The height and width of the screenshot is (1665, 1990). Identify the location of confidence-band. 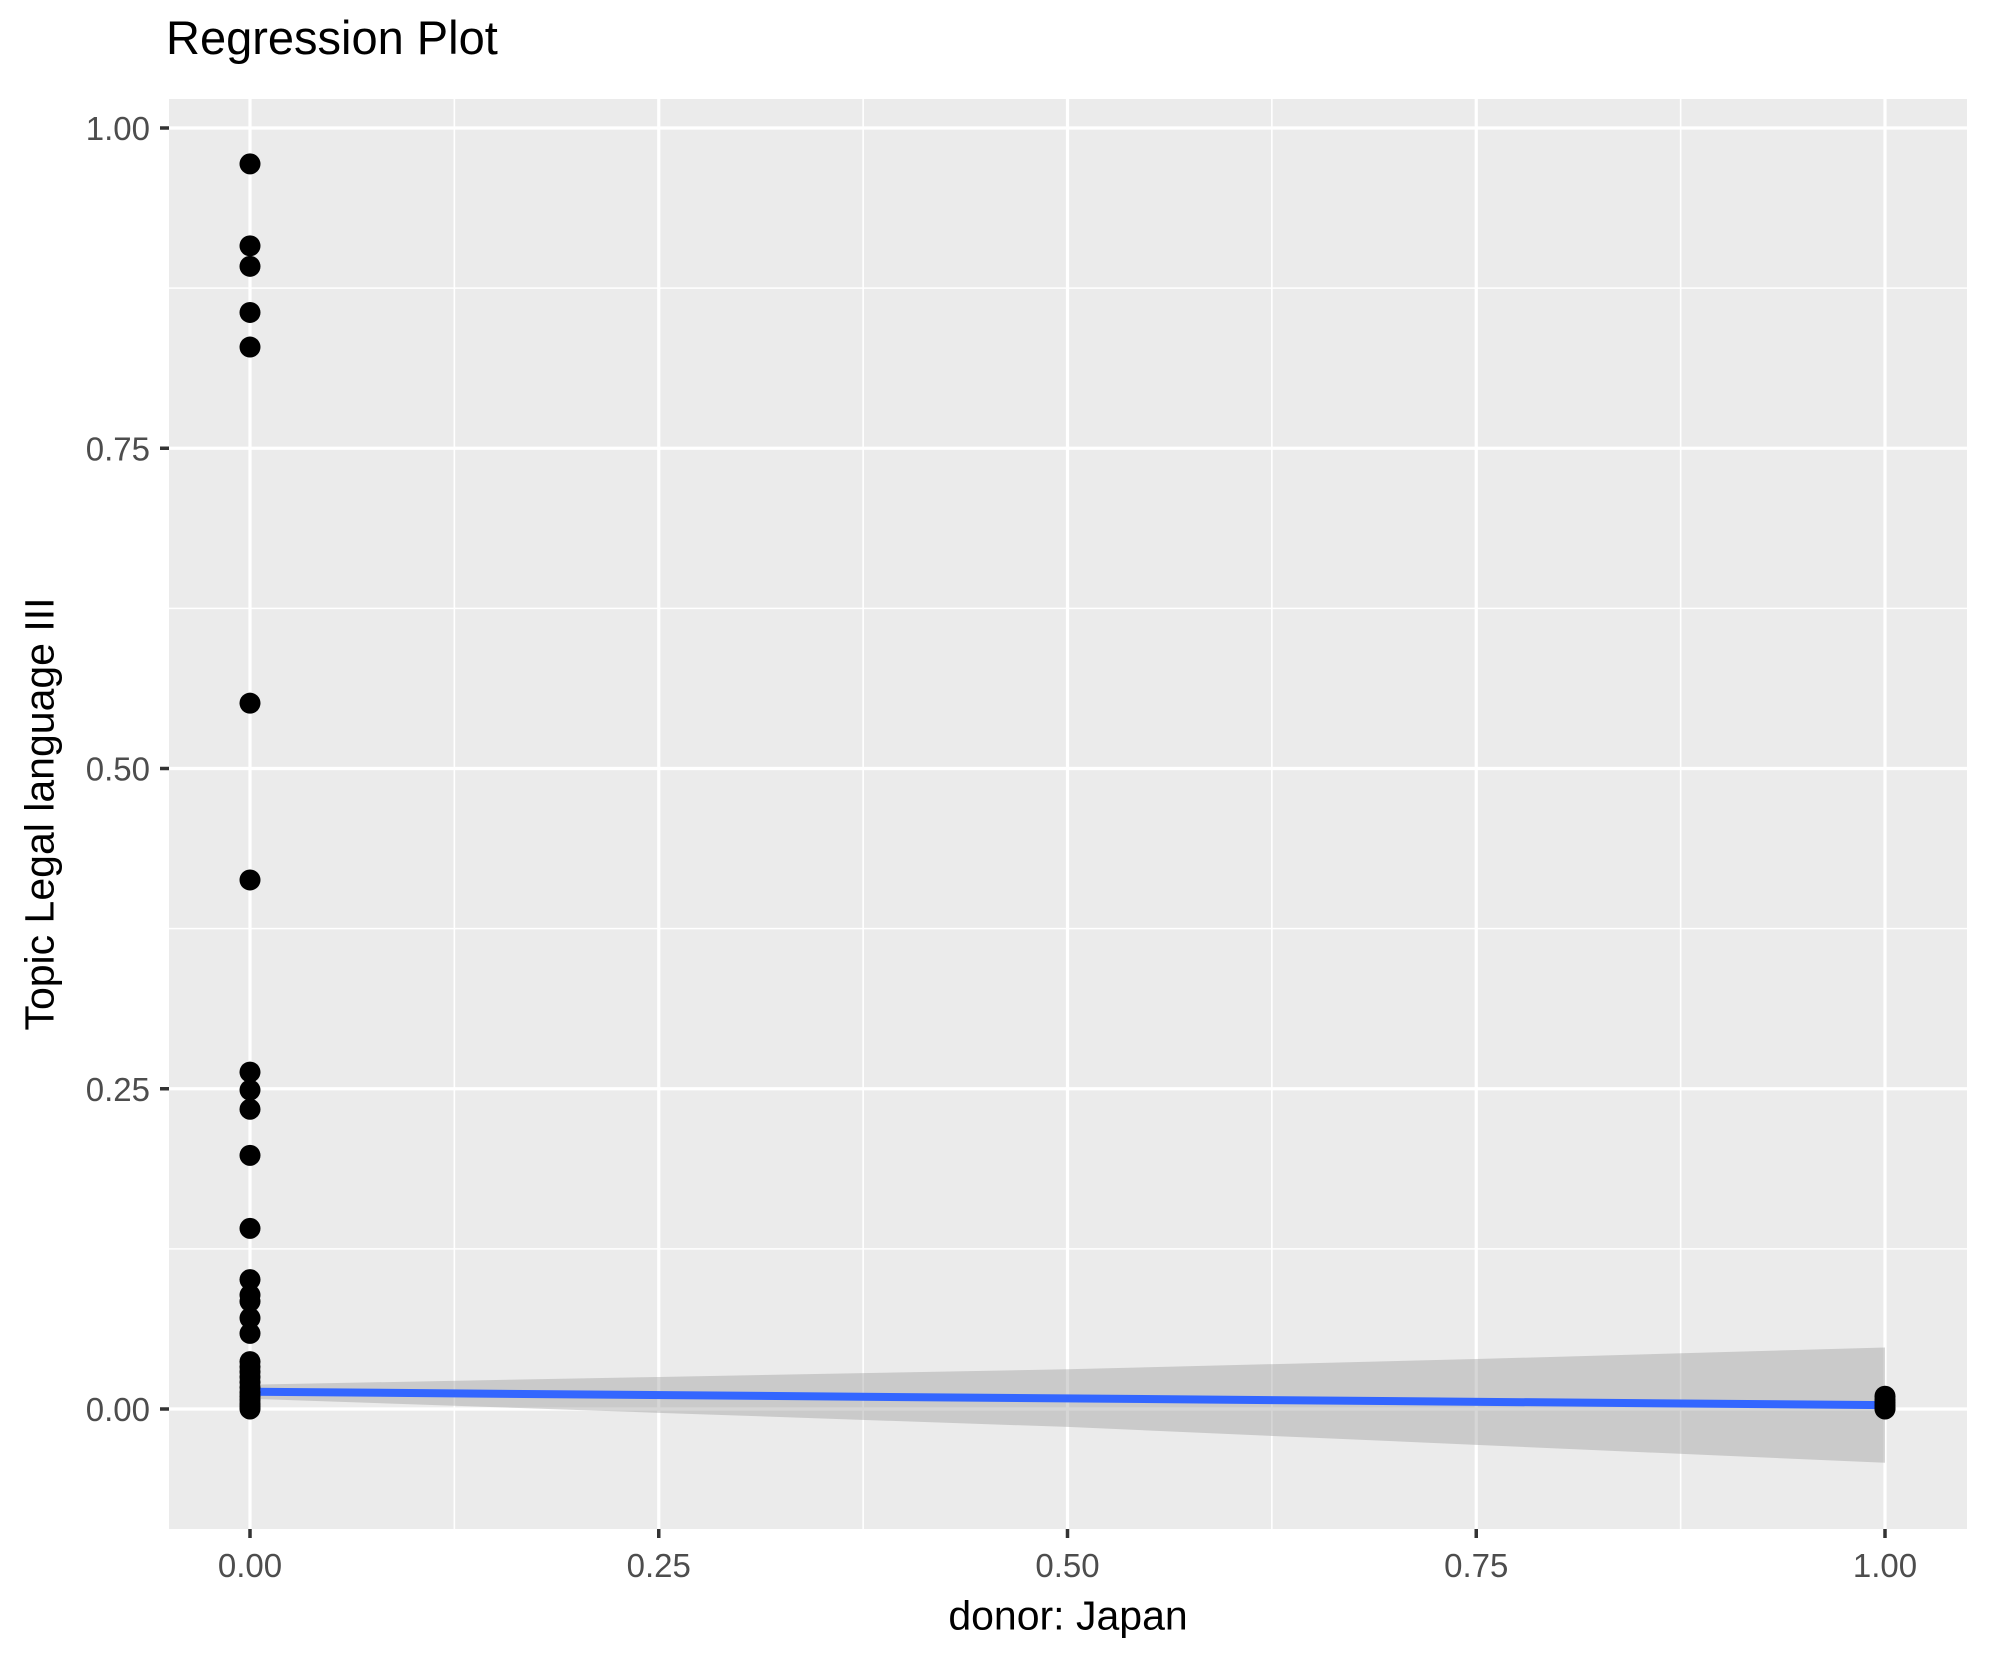
(1067, 1405).